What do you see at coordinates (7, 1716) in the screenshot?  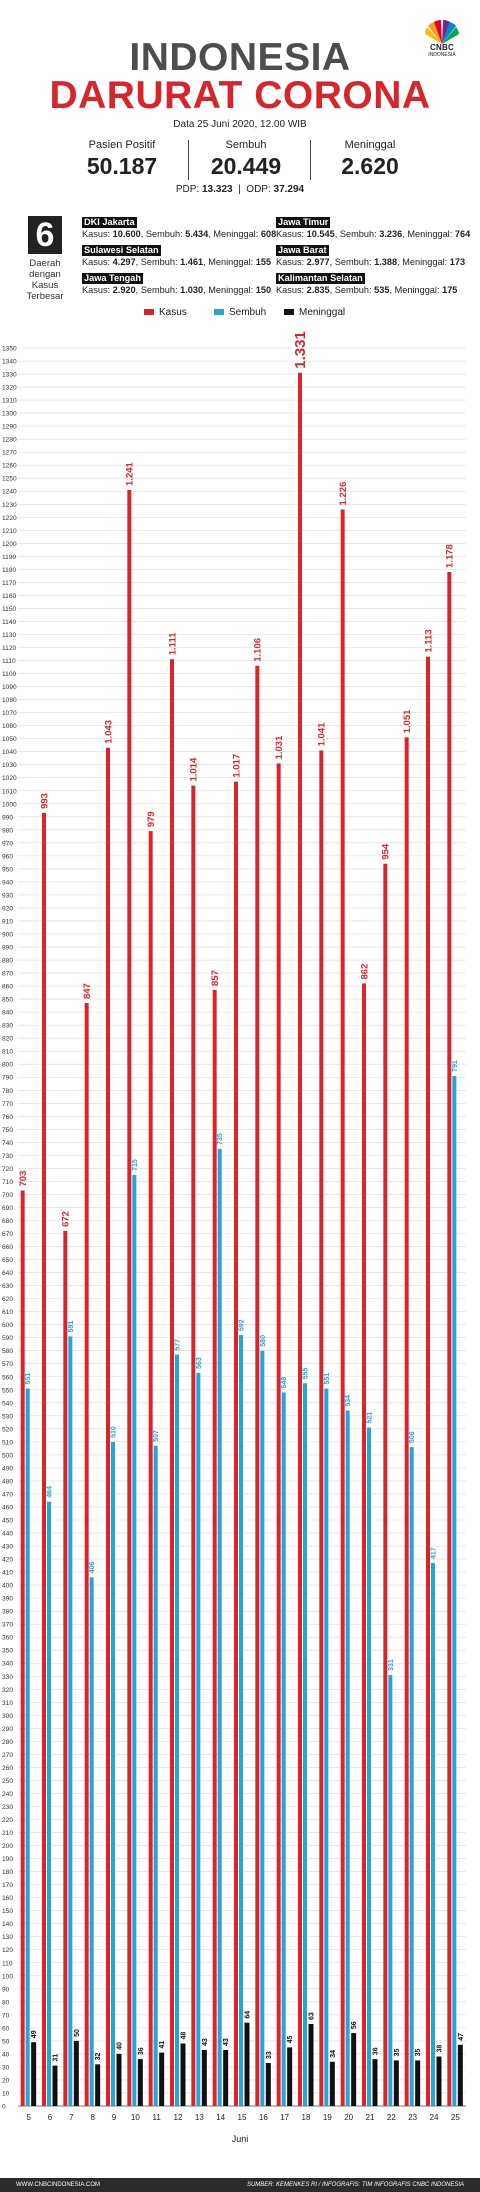 I see `y-tick-label: 300` at bounding box center [7, 1716].